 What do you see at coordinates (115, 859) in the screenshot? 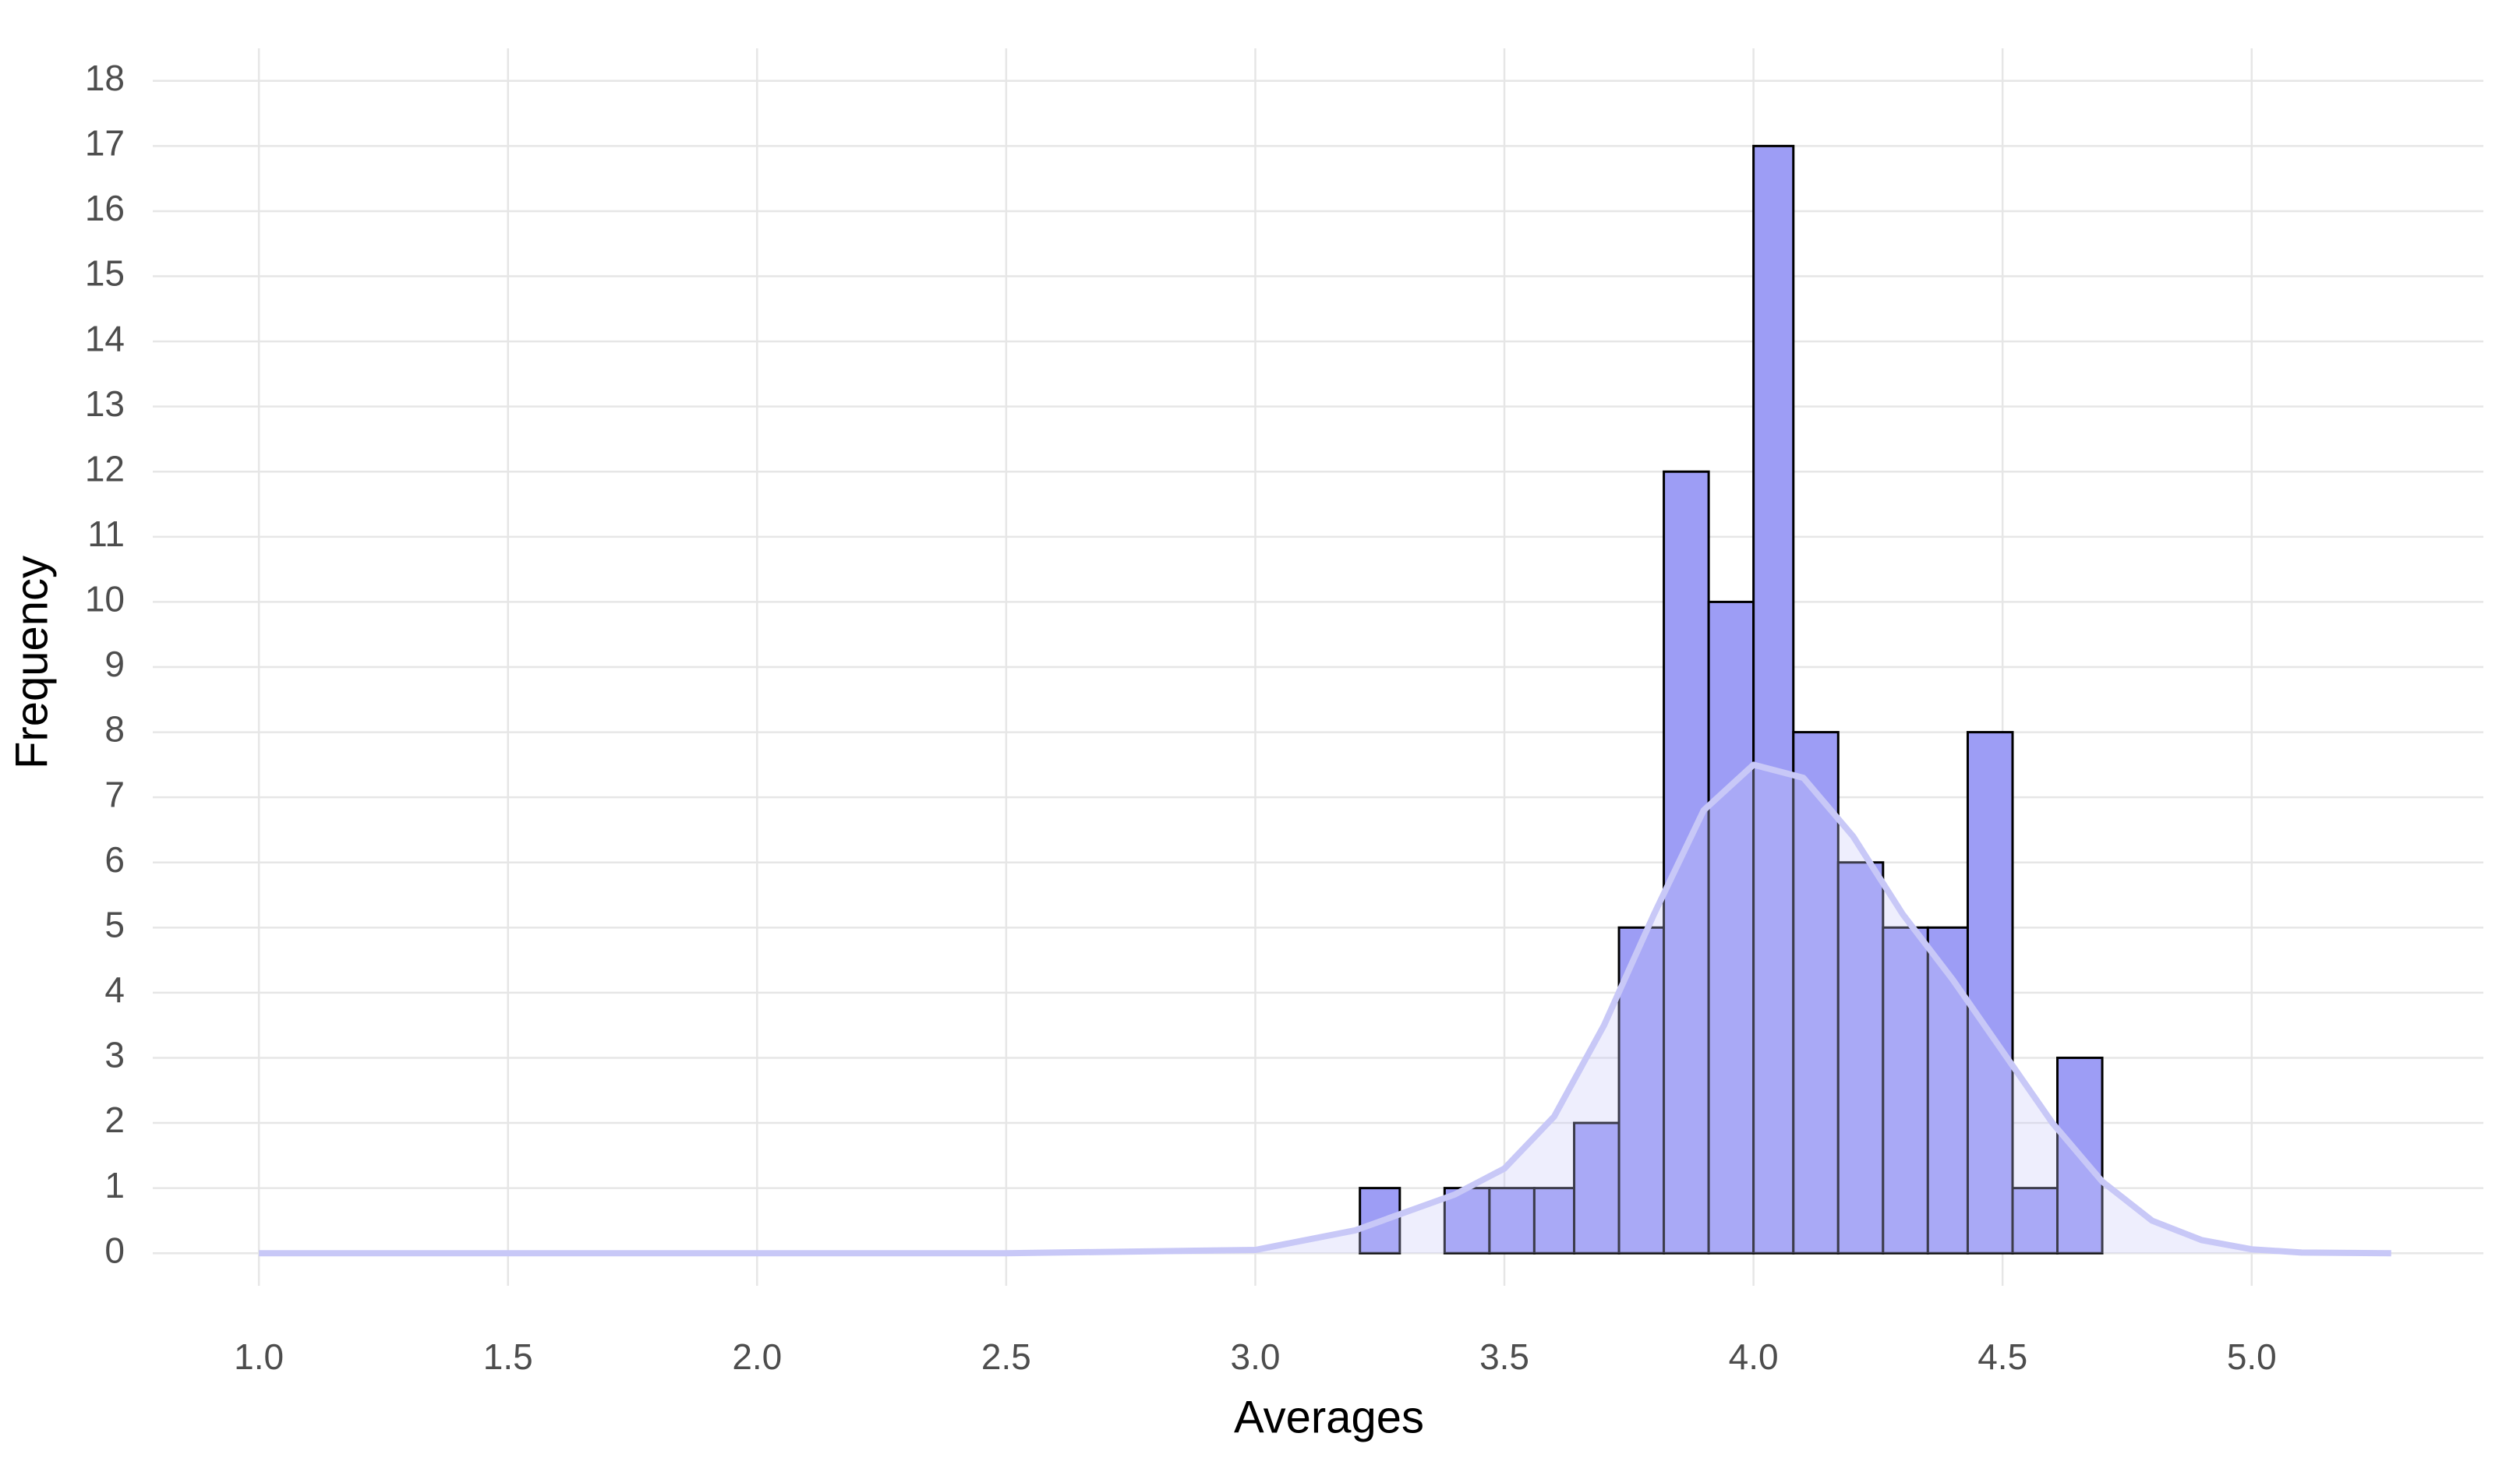
I see `y-tick-label: 6` at bounding box center [115, 859].